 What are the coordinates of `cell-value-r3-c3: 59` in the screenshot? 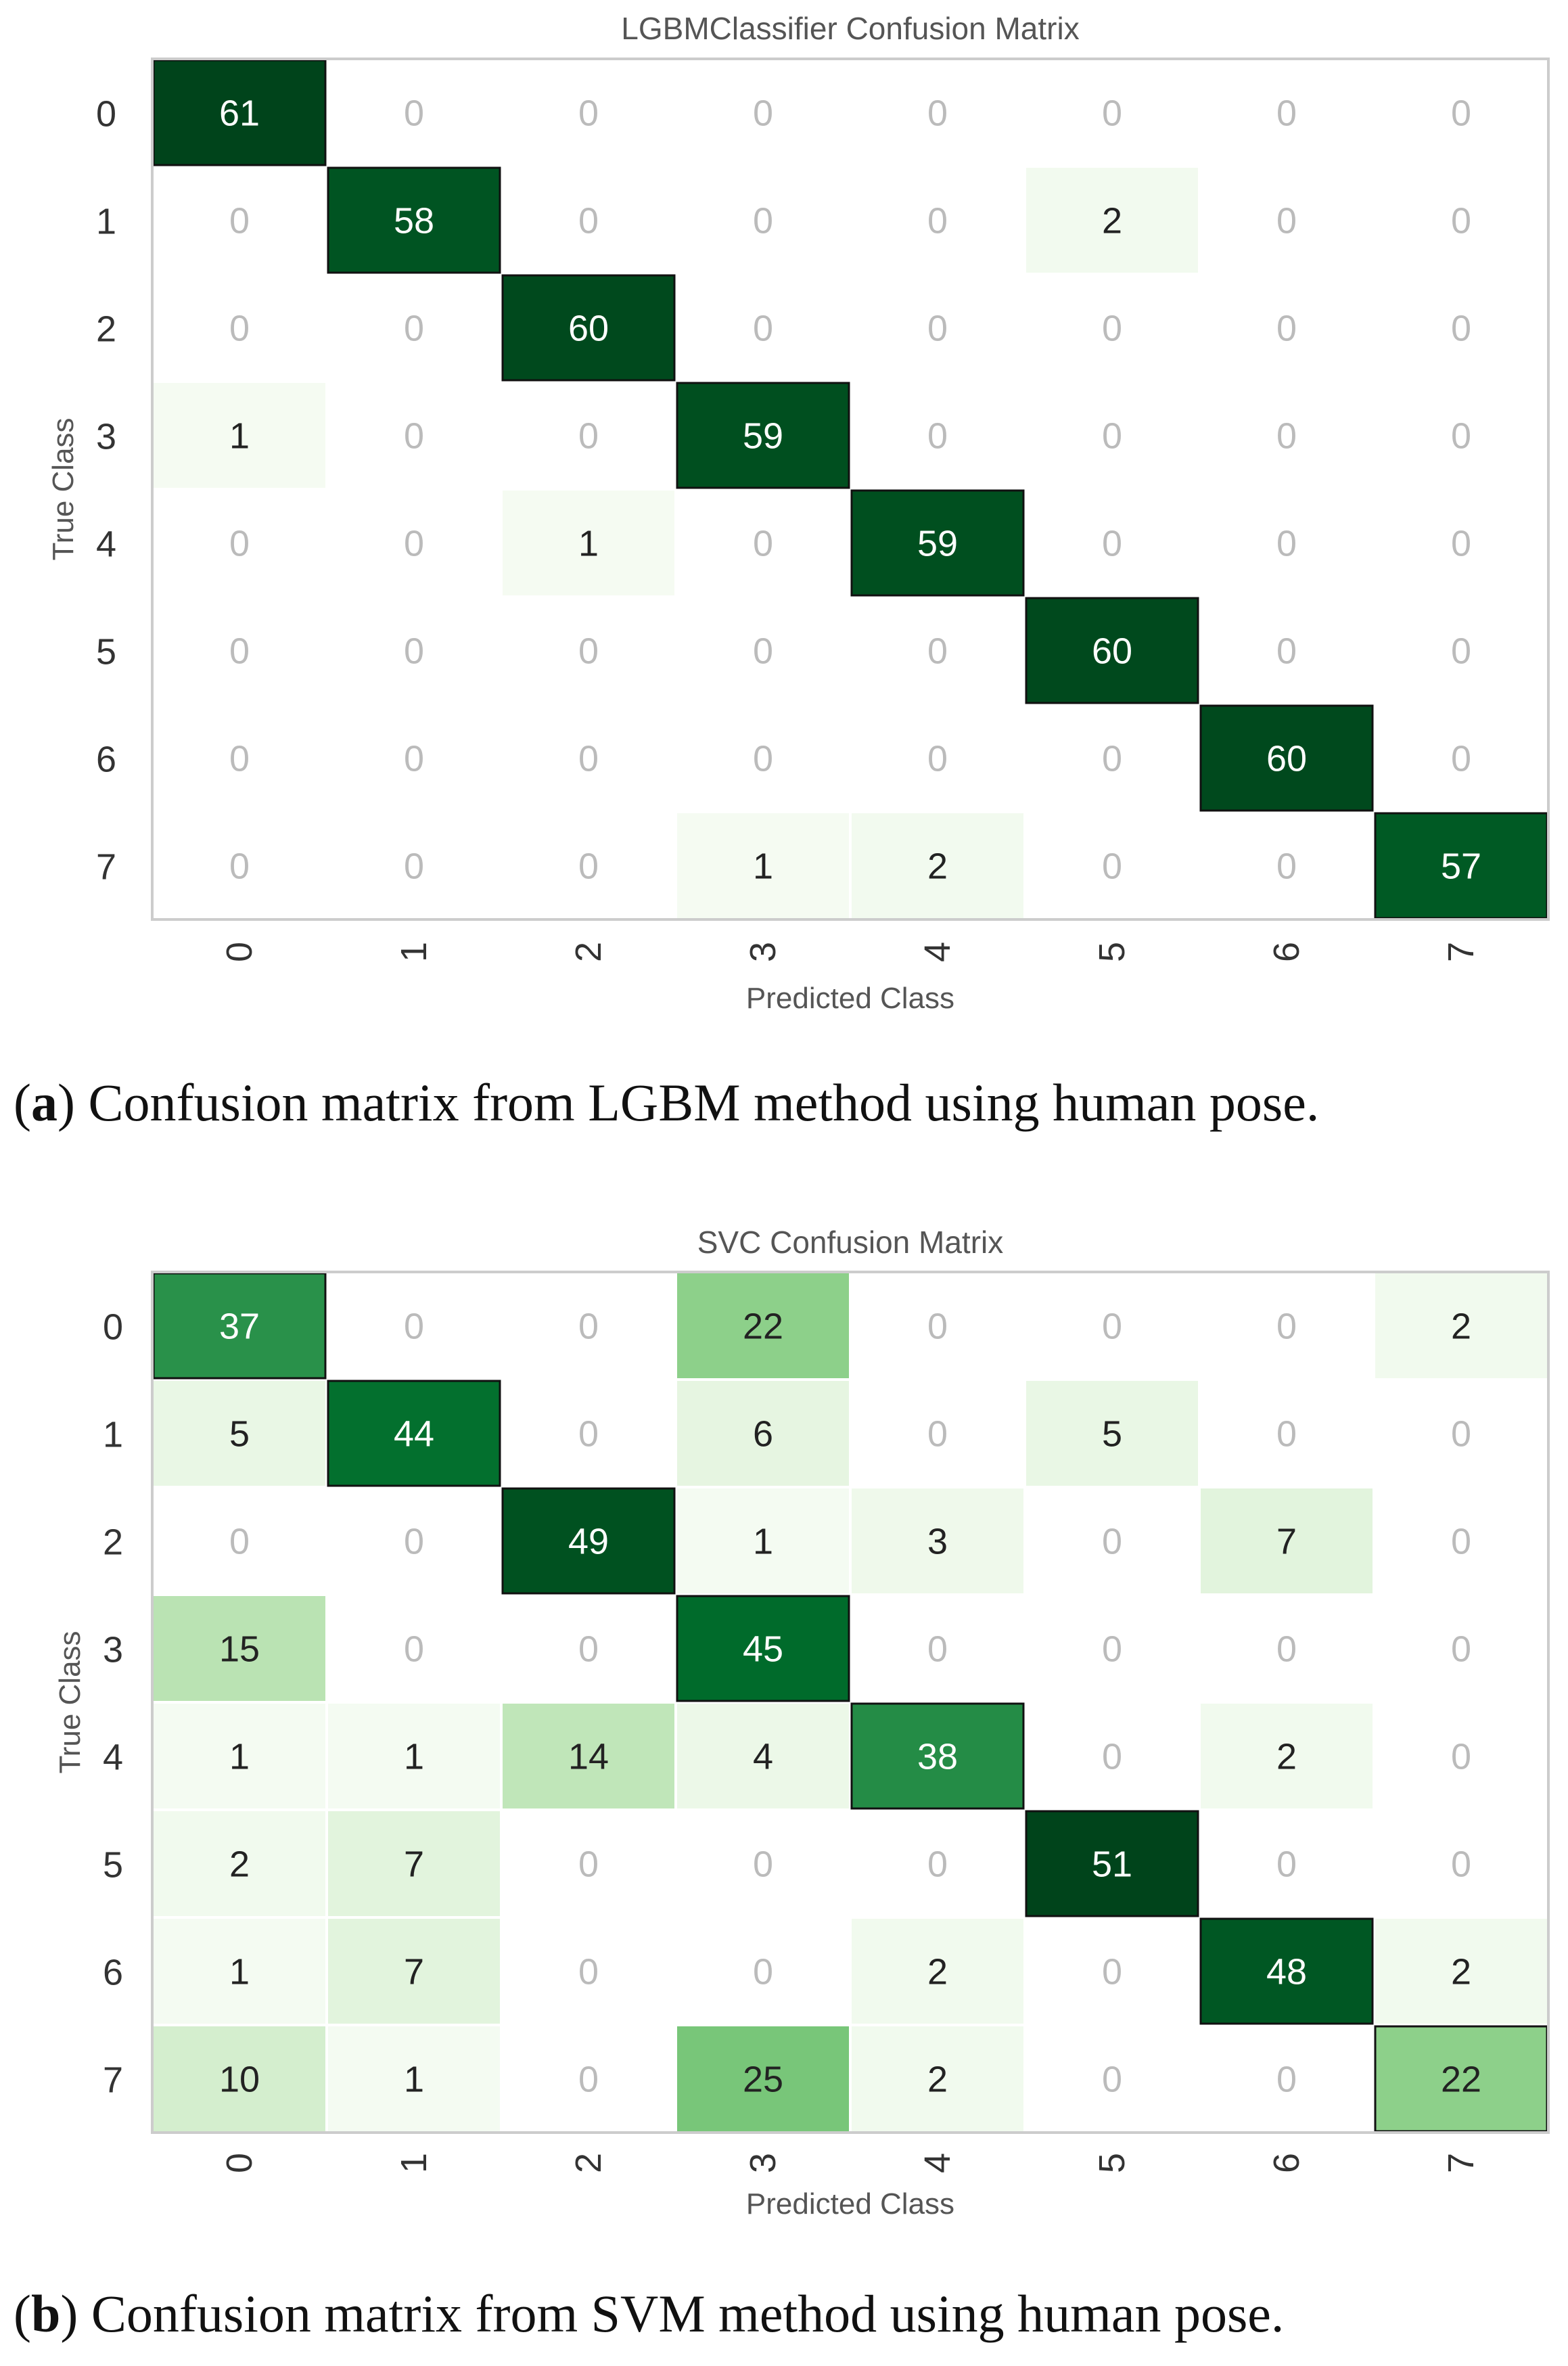 It's located at (763, 436).